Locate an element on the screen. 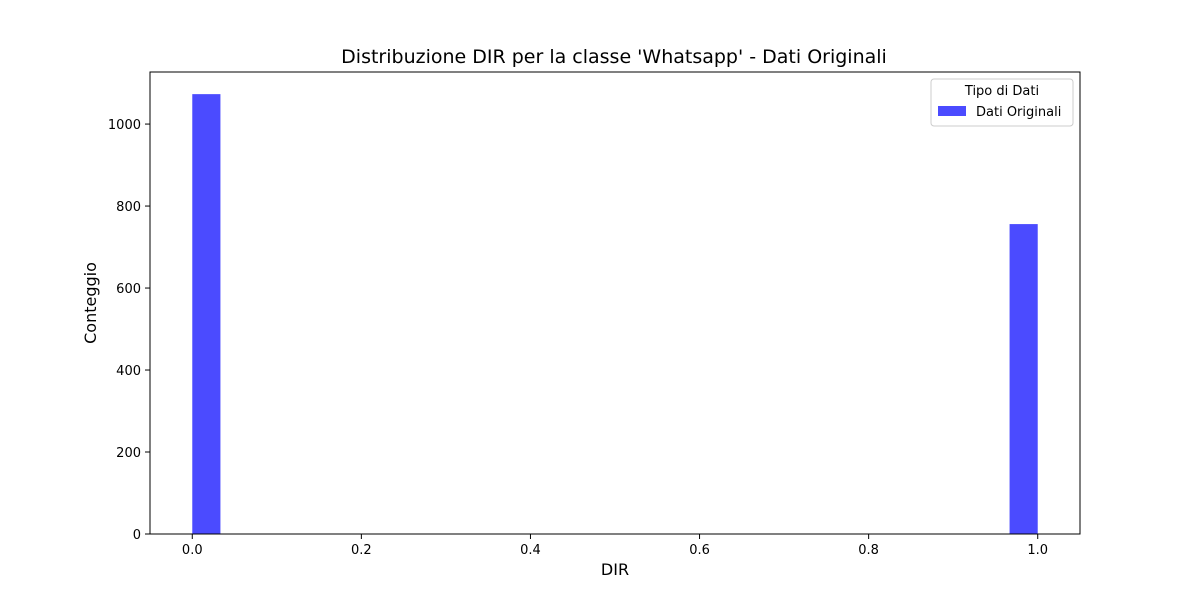 The width and height of the screenshot is (1200, 600). y-tick-label: 200 is located at coordinates (128, 453).